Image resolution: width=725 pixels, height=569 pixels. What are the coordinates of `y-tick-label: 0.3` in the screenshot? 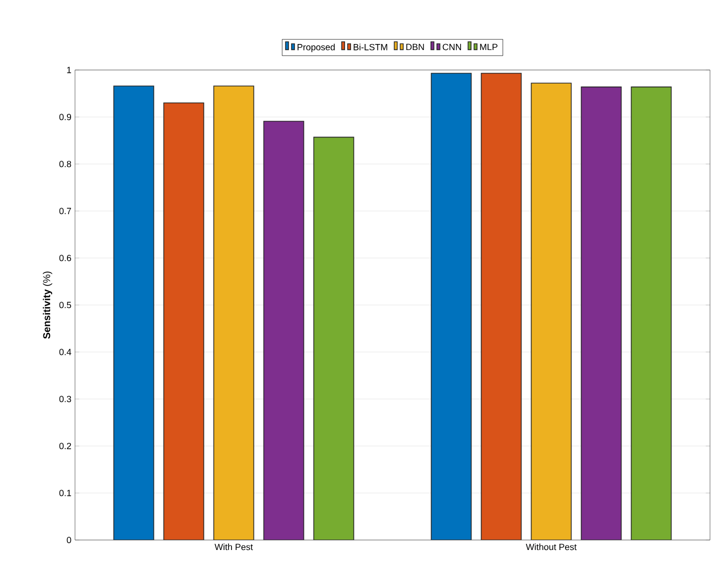 It's located at (65, 399).